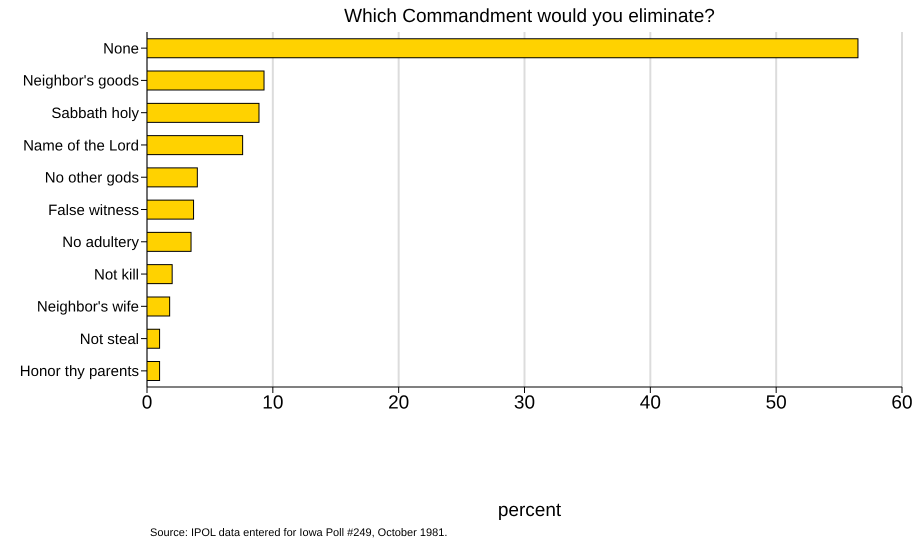 The height and width of the screenshot is (543, 912). I want to click on y-tick-label: No other gods, so click(91, 178).